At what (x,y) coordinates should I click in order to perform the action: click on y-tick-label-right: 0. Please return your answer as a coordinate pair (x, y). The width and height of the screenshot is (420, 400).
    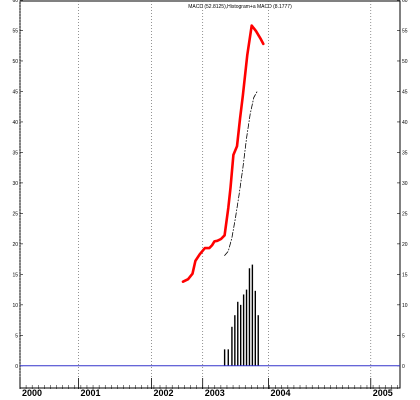
    Looking at the image, I should click on (403, 367).